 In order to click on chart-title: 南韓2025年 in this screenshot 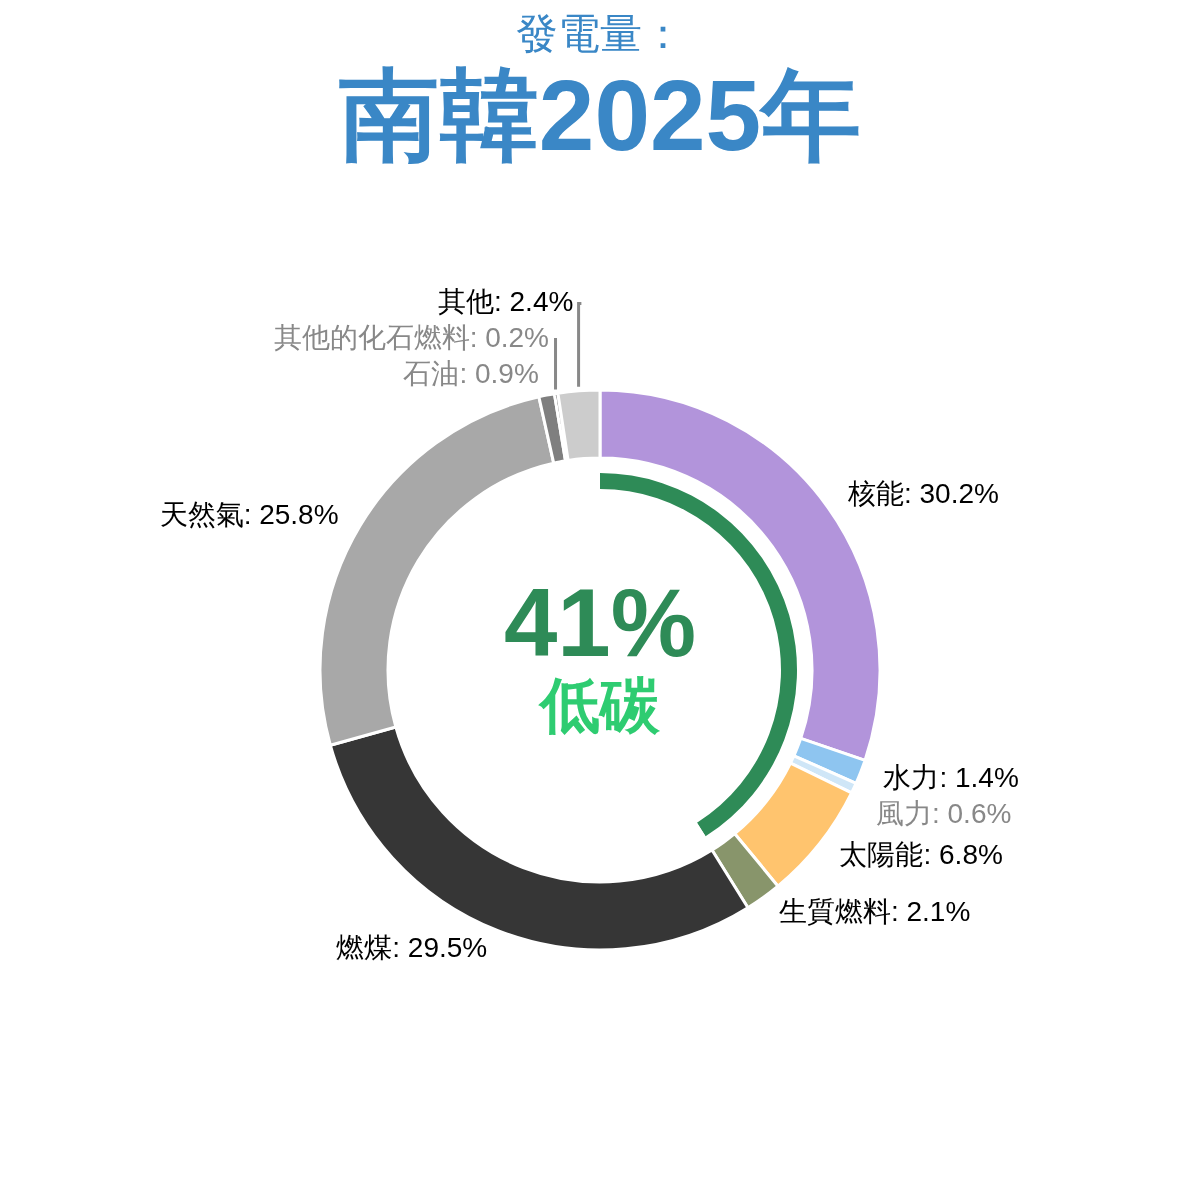, I will do `click(600, 115)`.